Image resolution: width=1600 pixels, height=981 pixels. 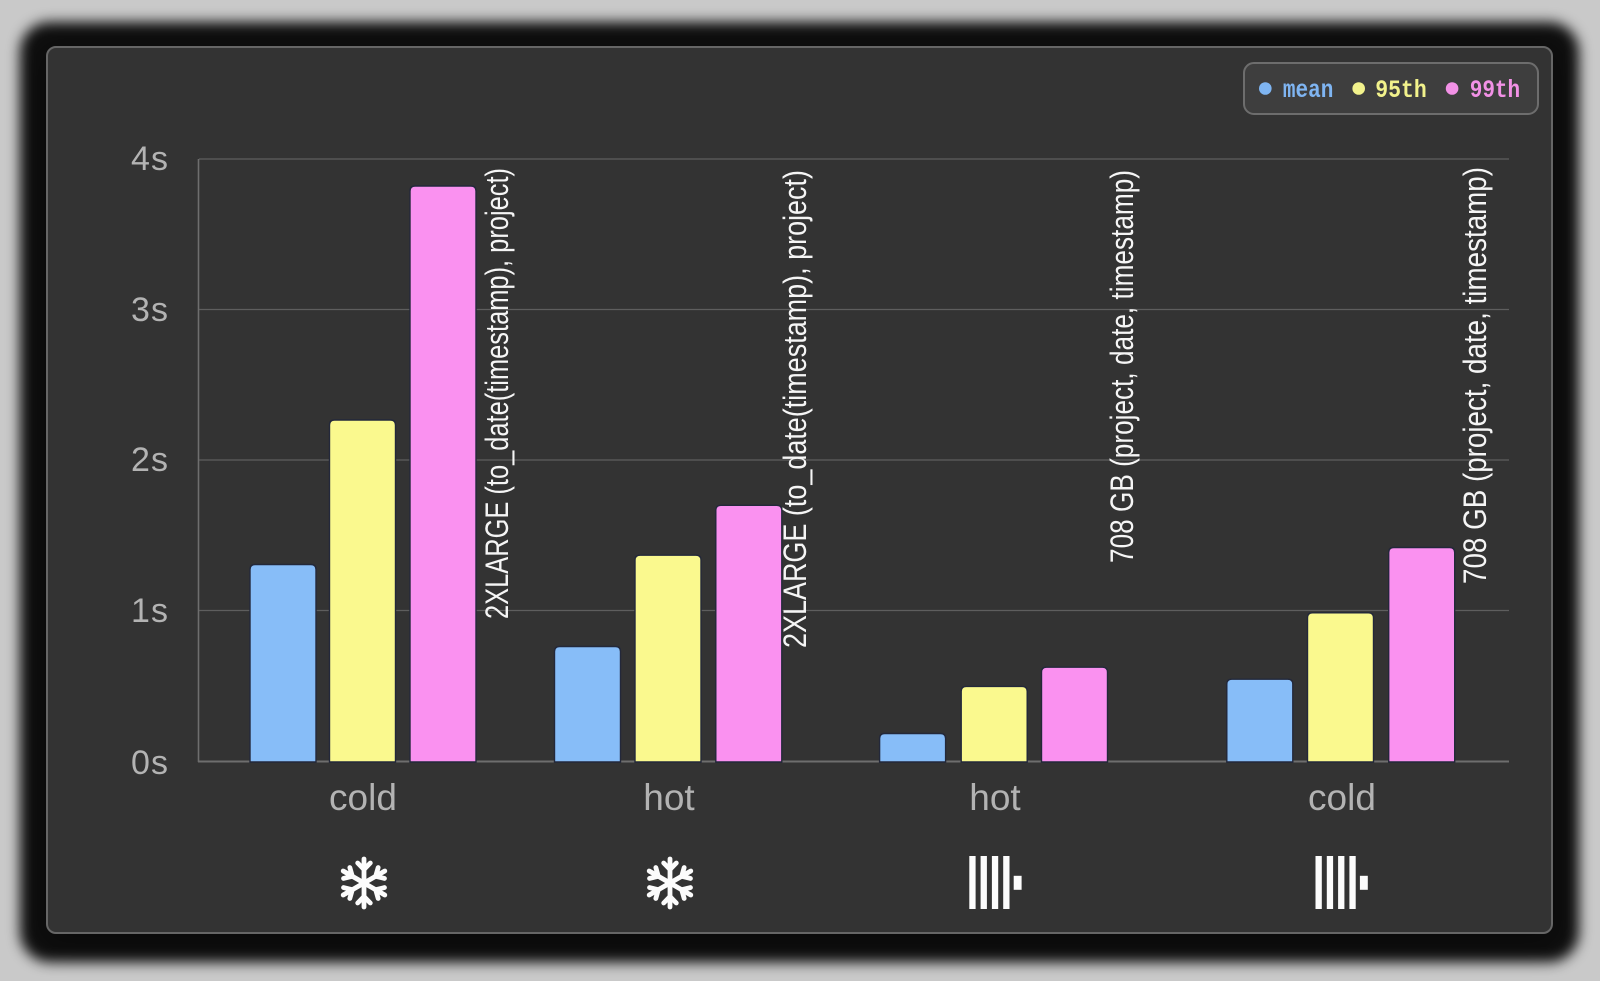 What do you see at coordinates (1401, 90) in the screenshot?
I see `svg-text: 95th` at bounding box center [1401, 90].